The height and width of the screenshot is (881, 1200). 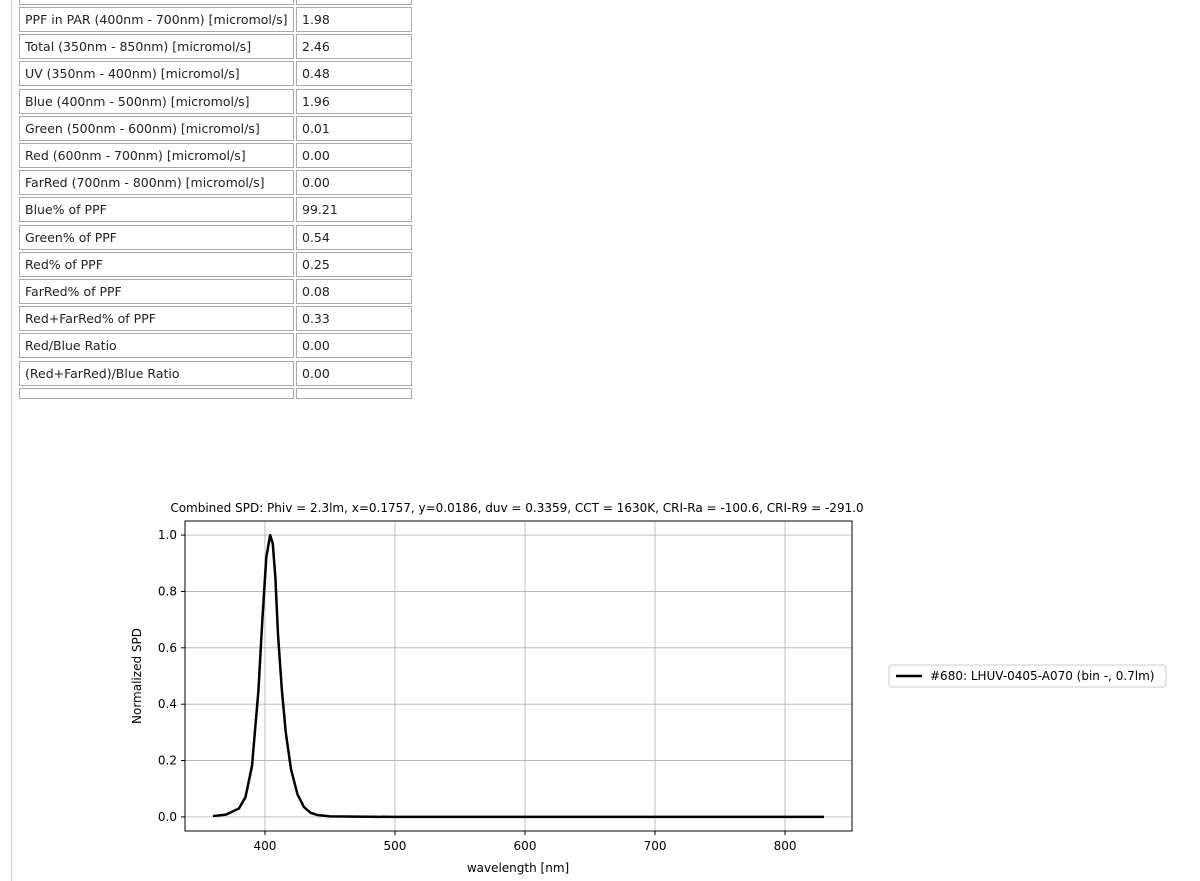 I want to click on x-tick-label: 800, so click(x=785, y=846).